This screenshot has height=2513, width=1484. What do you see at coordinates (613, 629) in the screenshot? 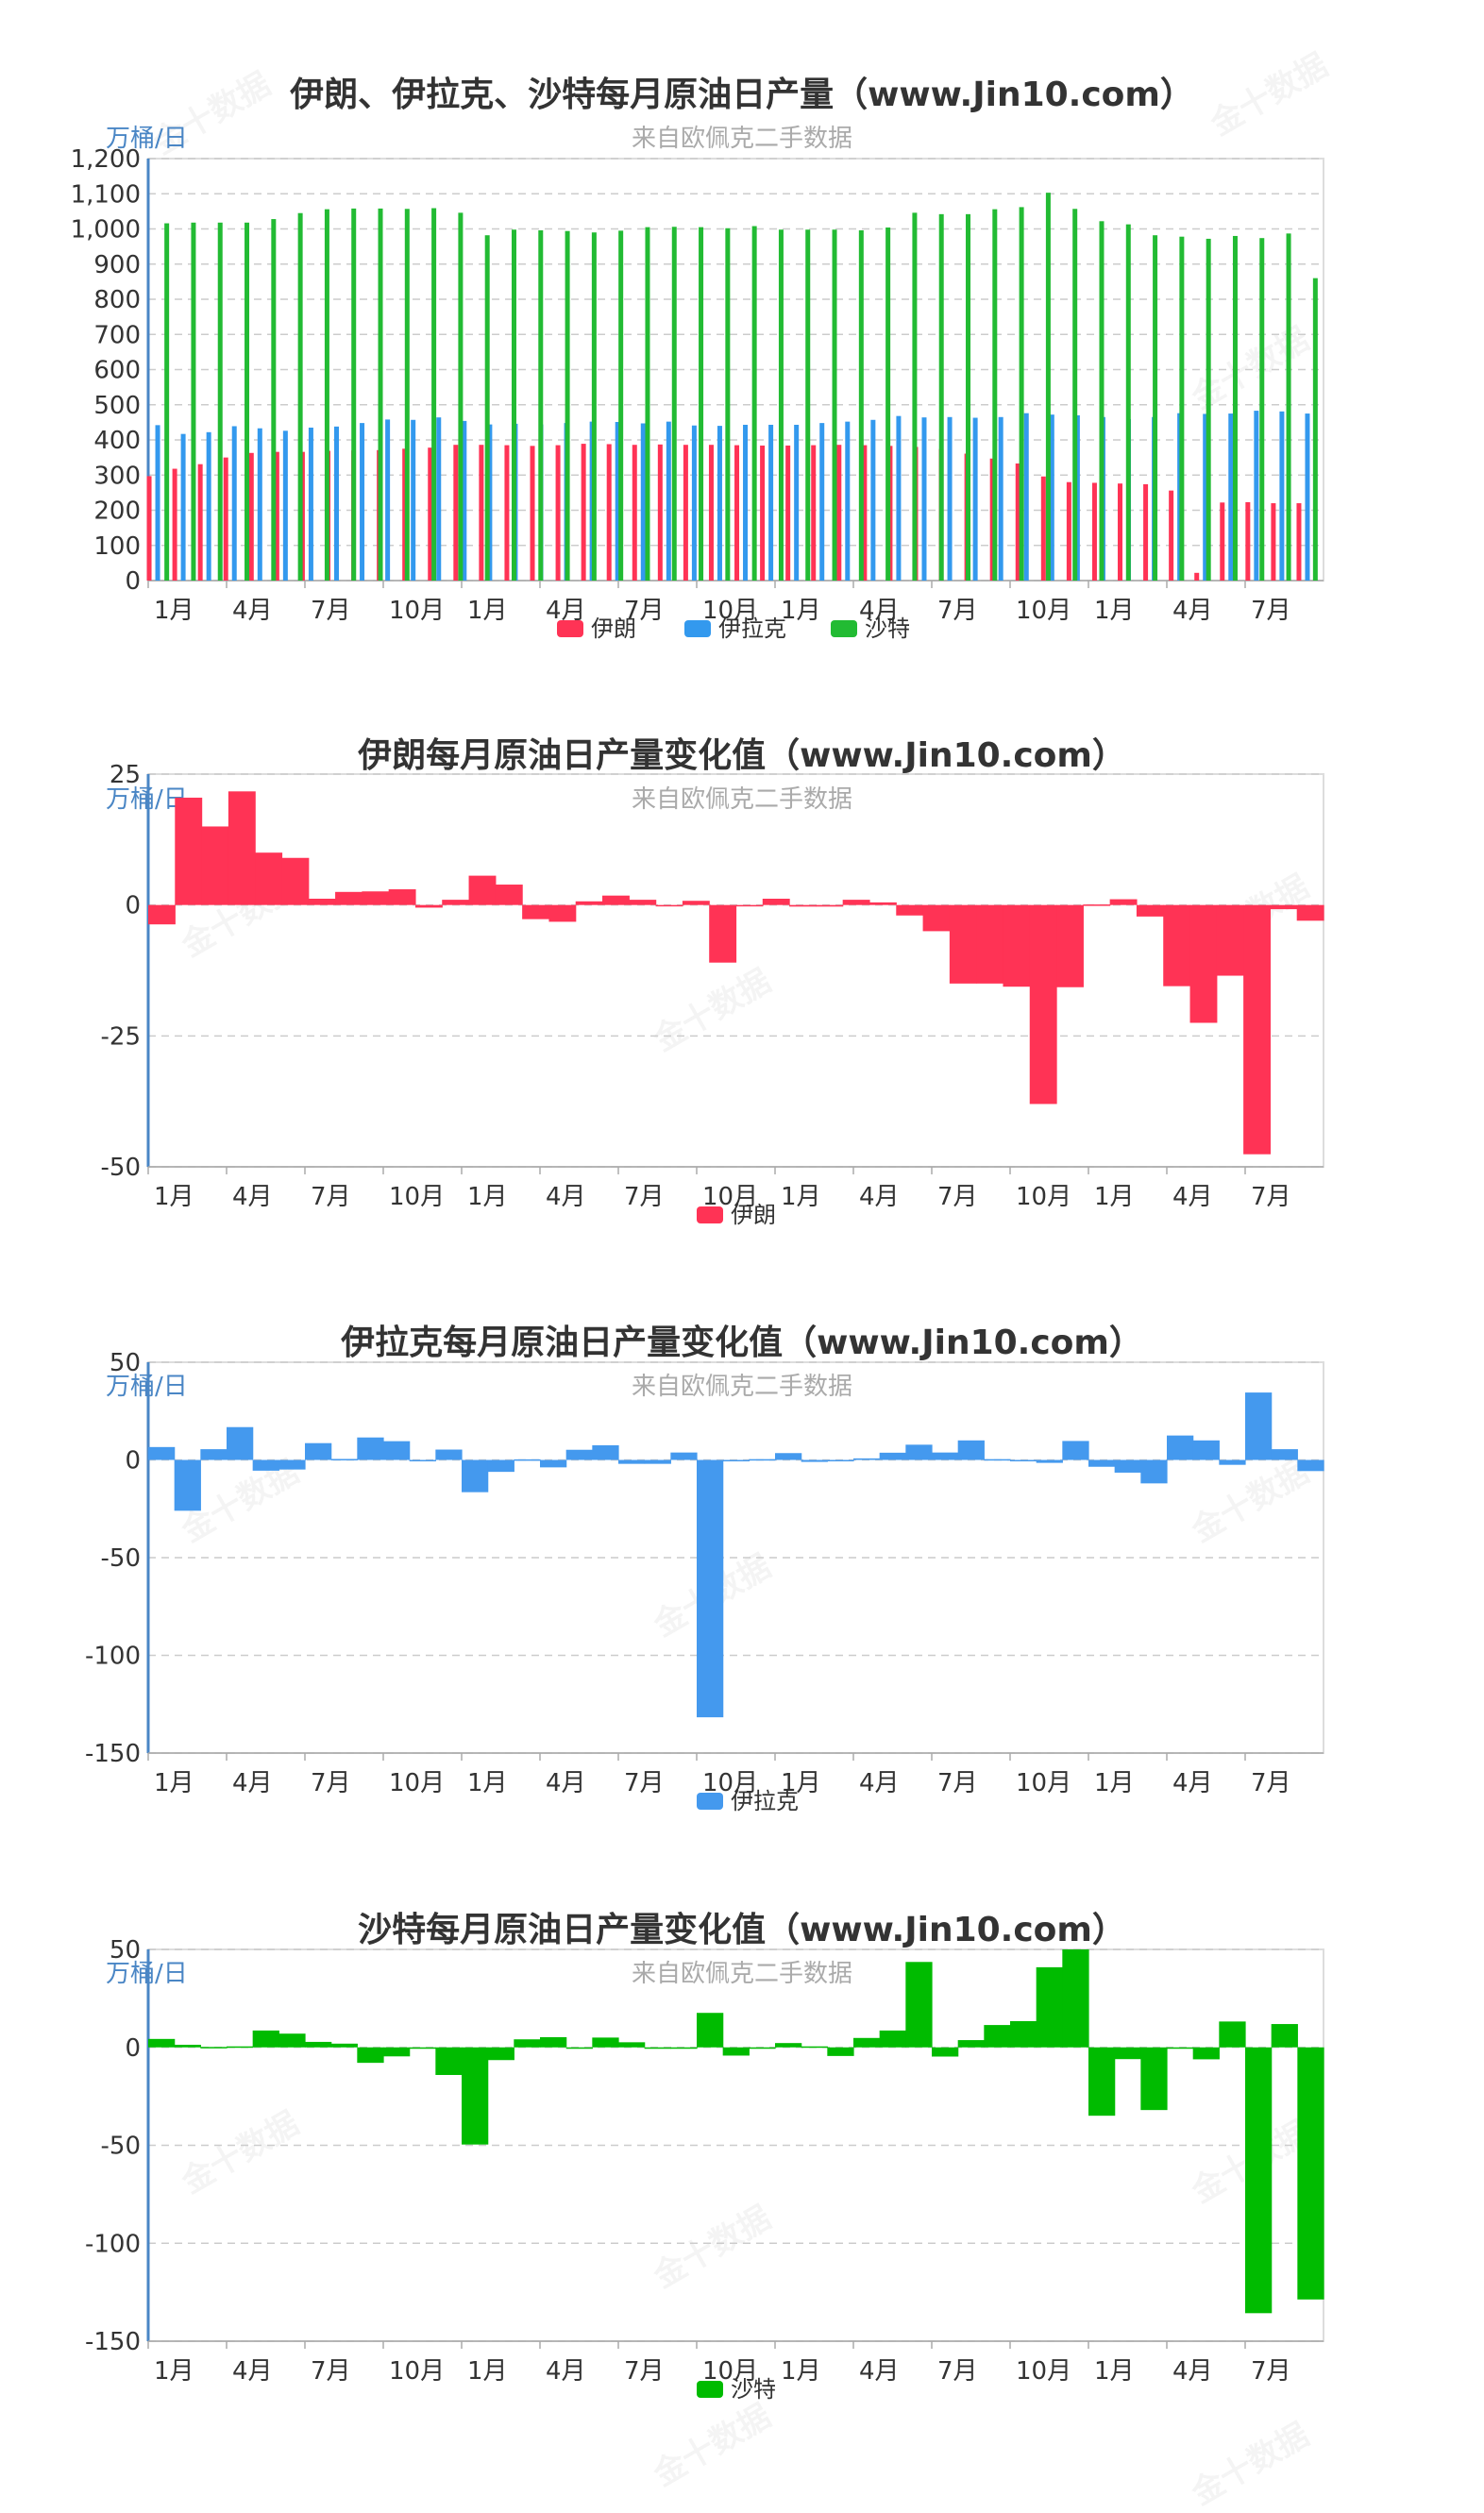
I see `legend-label: 伊朗` at bounding box center [613, 629].